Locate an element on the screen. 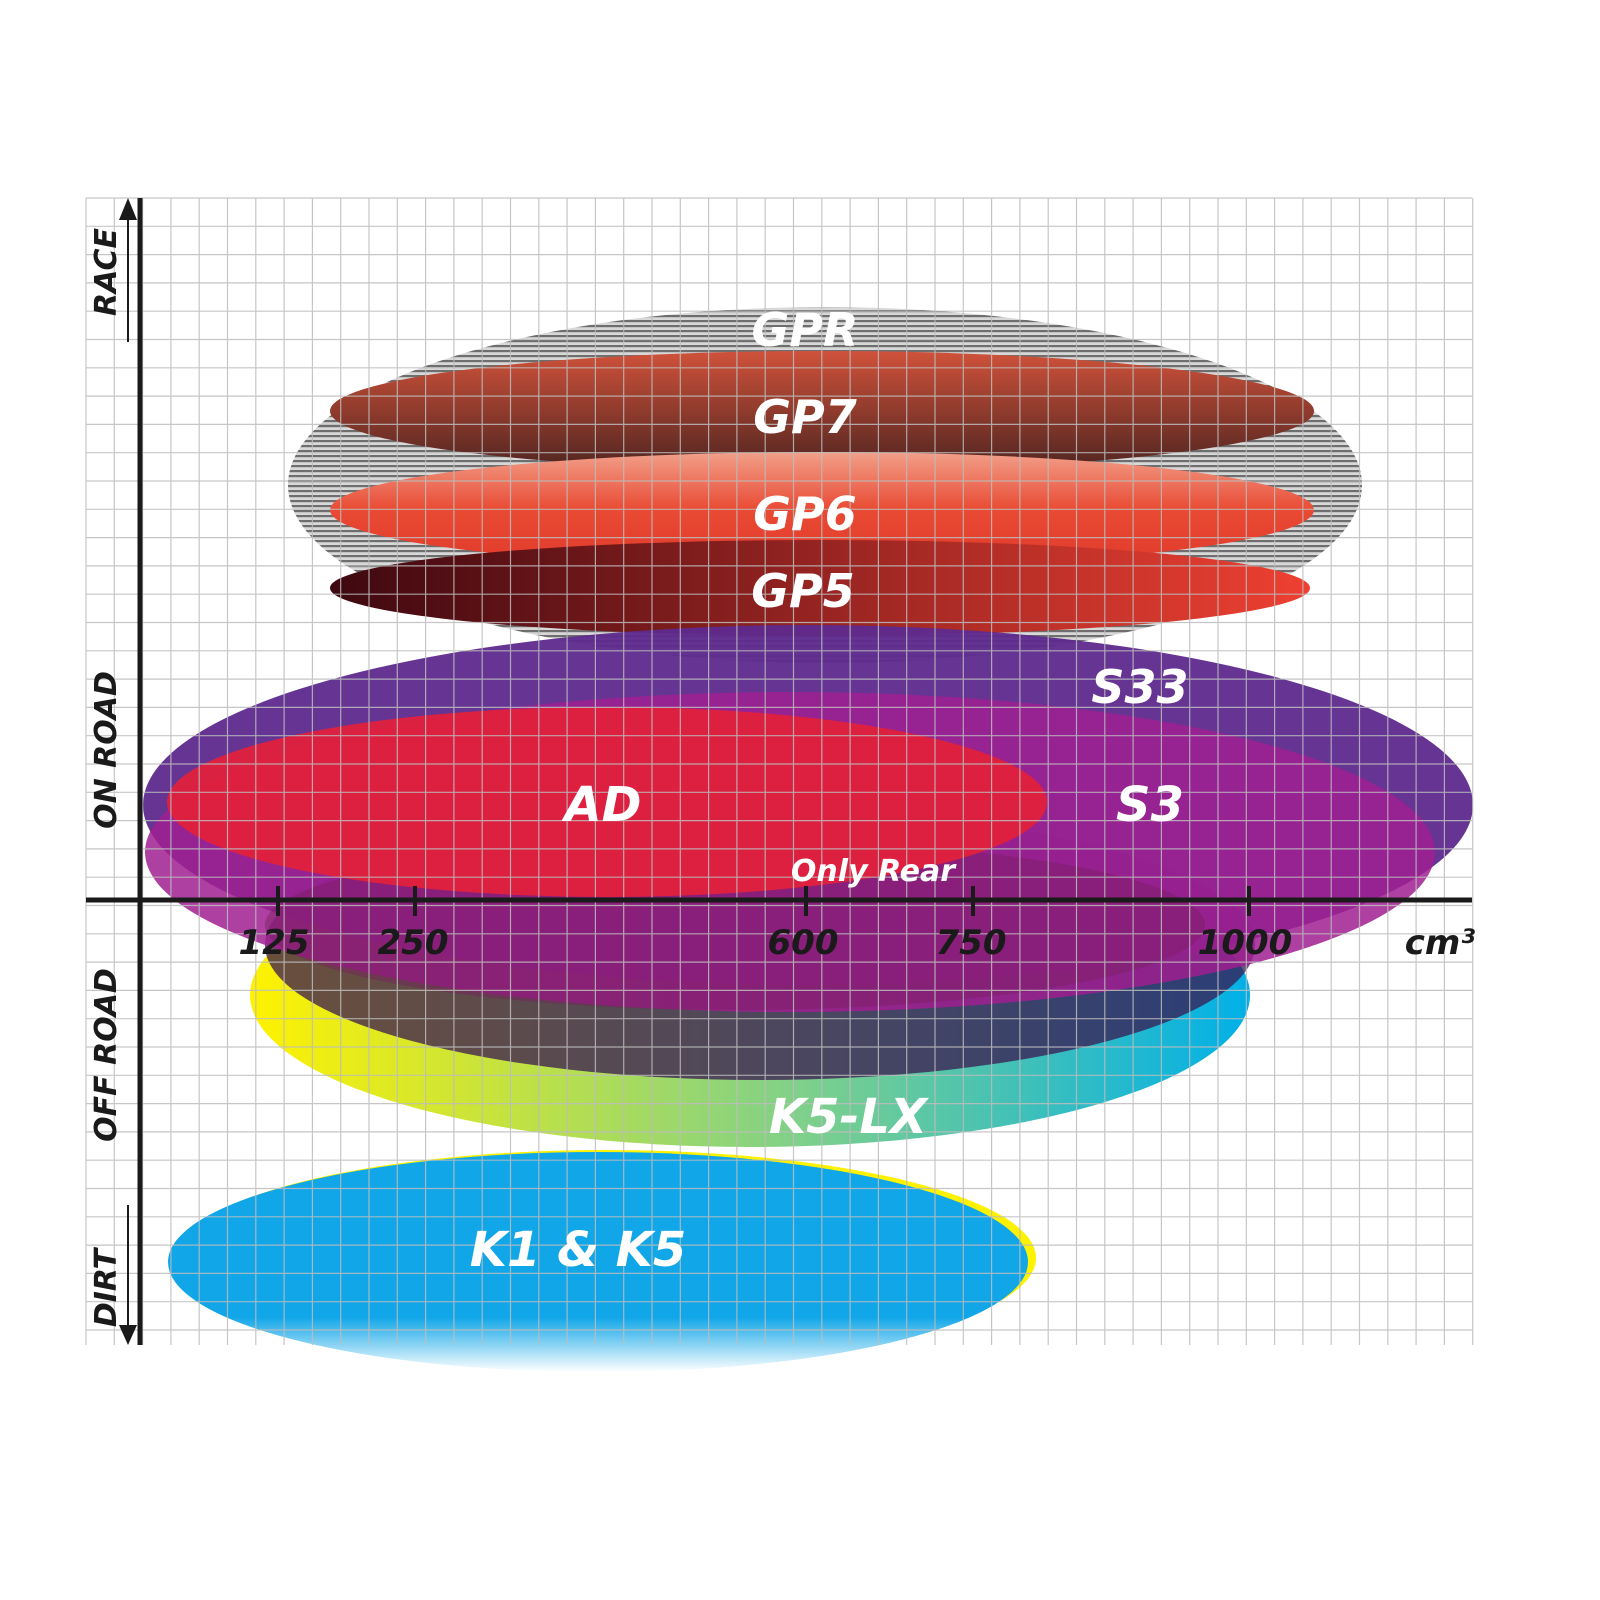 Image resolution: width=1600 pixels, height=1600 pixels. label-s33: S33 is located at coordinates (1139, 687).